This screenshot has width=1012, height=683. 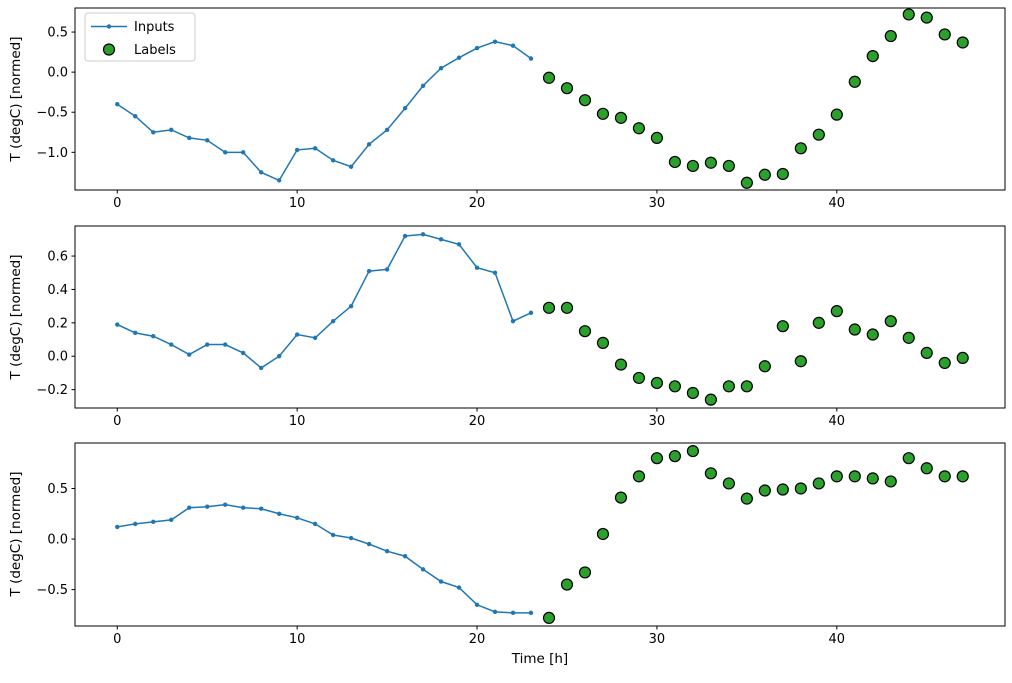 I want to click on xlabel: Time [h], so click(x=539, y=659).